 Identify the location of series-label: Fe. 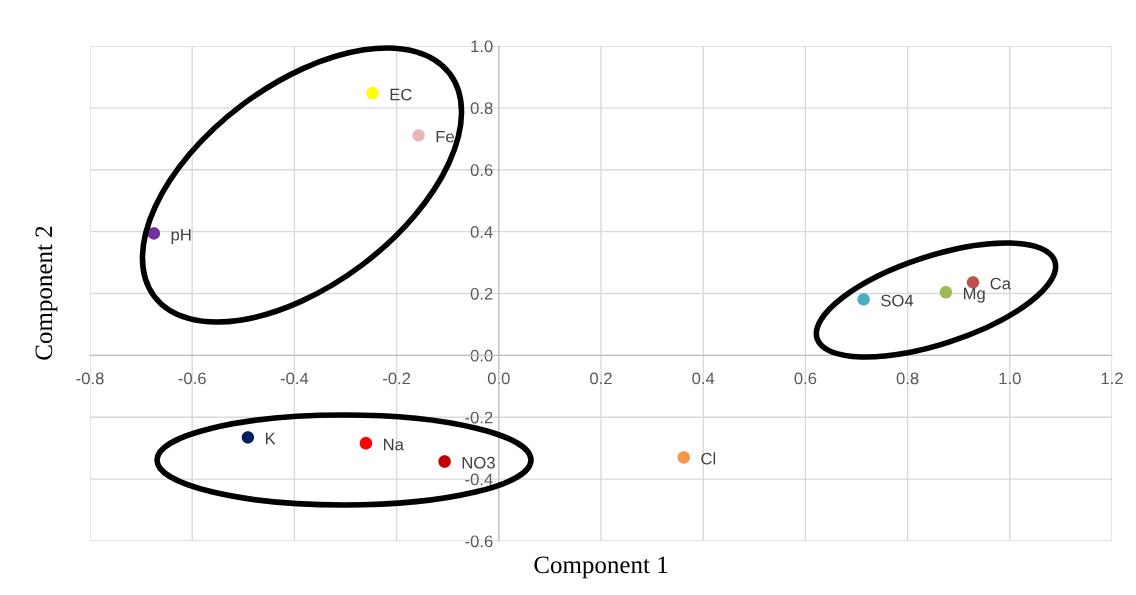
(445, 136).